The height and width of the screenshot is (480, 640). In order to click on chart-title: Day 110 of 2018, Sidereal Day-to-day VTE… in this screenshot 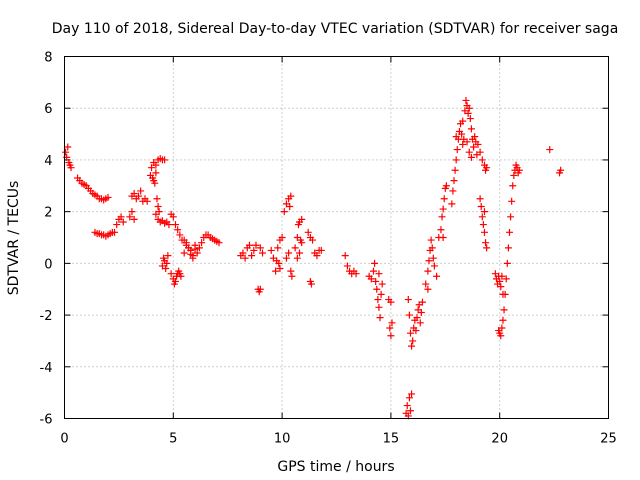, I will do `click(335, 29)`.